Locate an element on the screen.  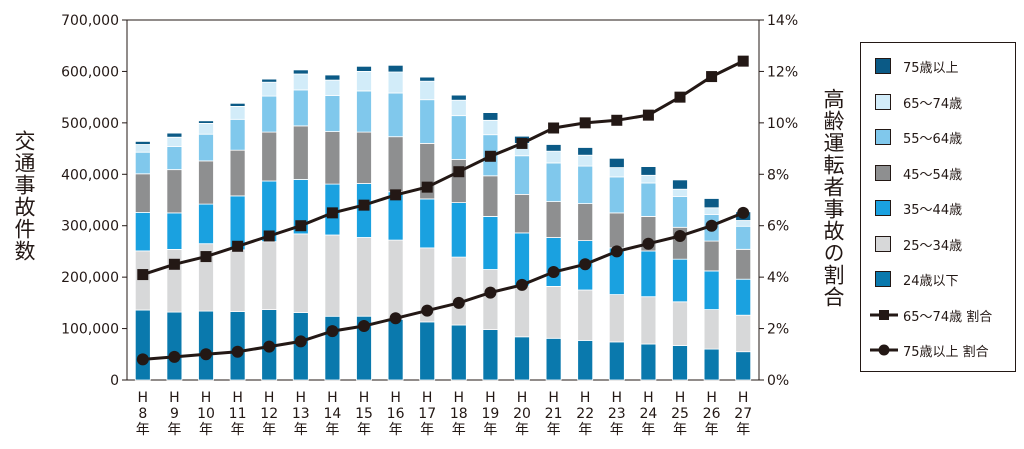
left-tick-label: 200,000 is located at coordinates (90, 278).